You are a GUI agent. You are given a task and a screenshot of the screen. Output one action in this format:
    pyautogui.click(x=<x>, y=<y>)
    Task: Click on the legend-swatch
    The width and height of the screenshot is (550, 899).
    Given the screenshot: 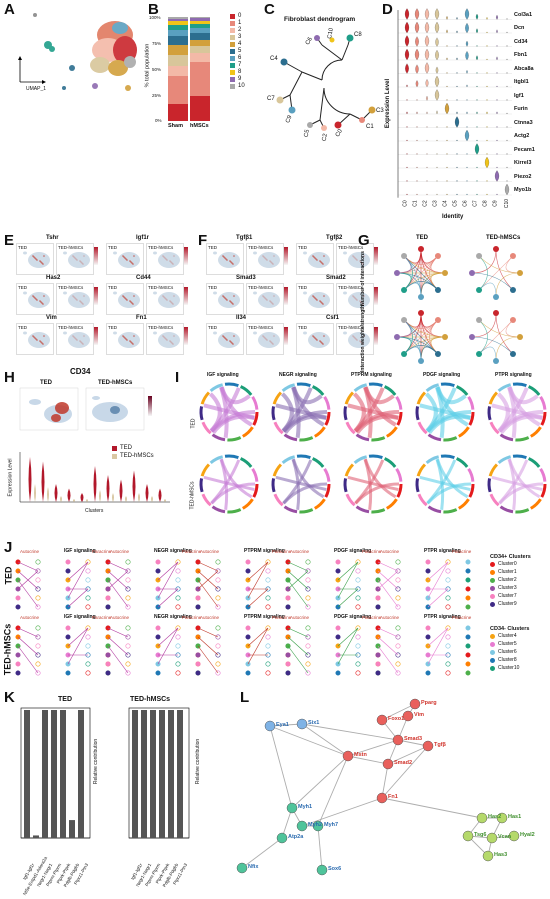 What is the action you would take?
    pyautogui.click(x=232, y=37)
    